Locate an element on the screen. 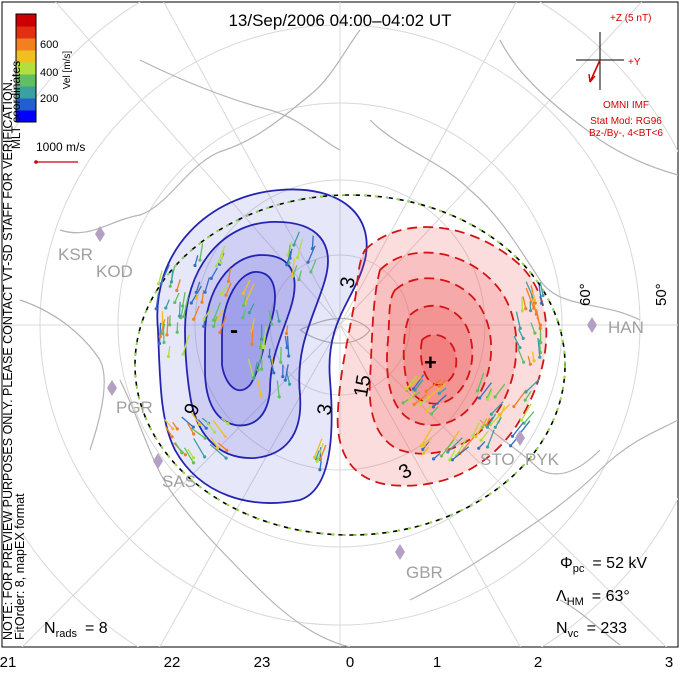 The image size is (680, 674). stat-phi-value: = 52 kV is located at coordinates (619, 563).